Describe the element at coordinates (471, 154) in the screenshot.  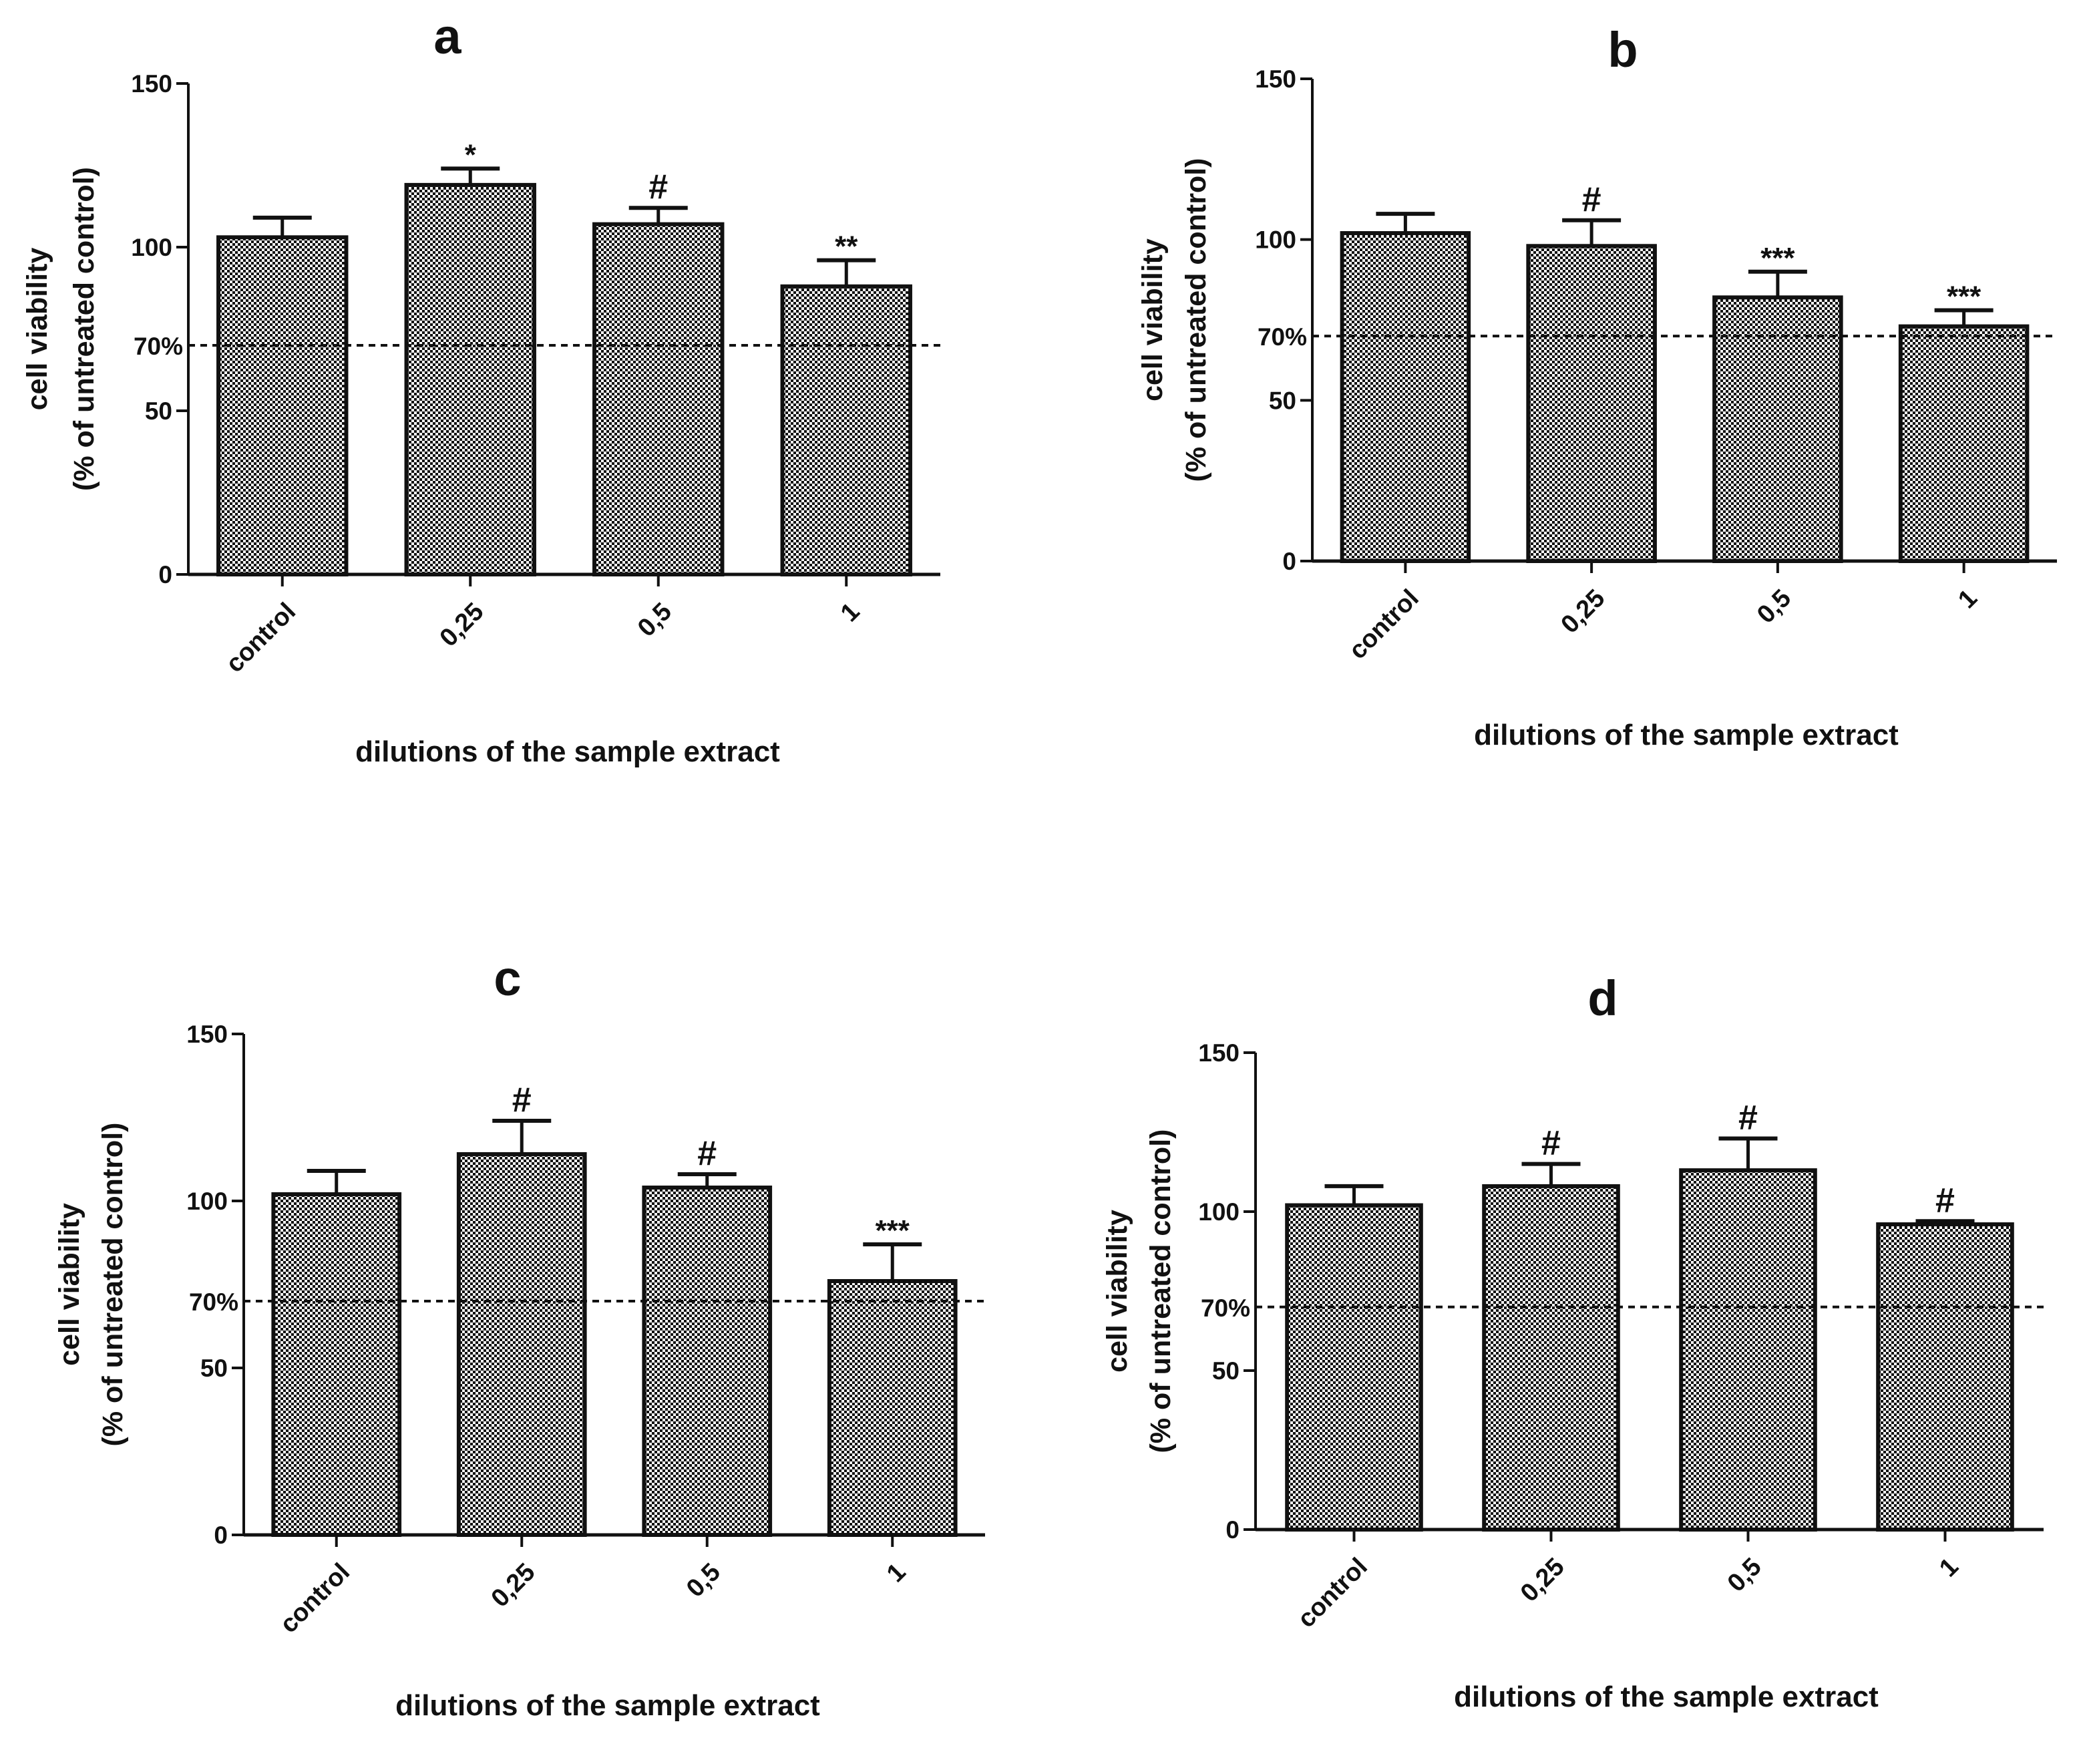
I see `significance-marker: *` at that location.